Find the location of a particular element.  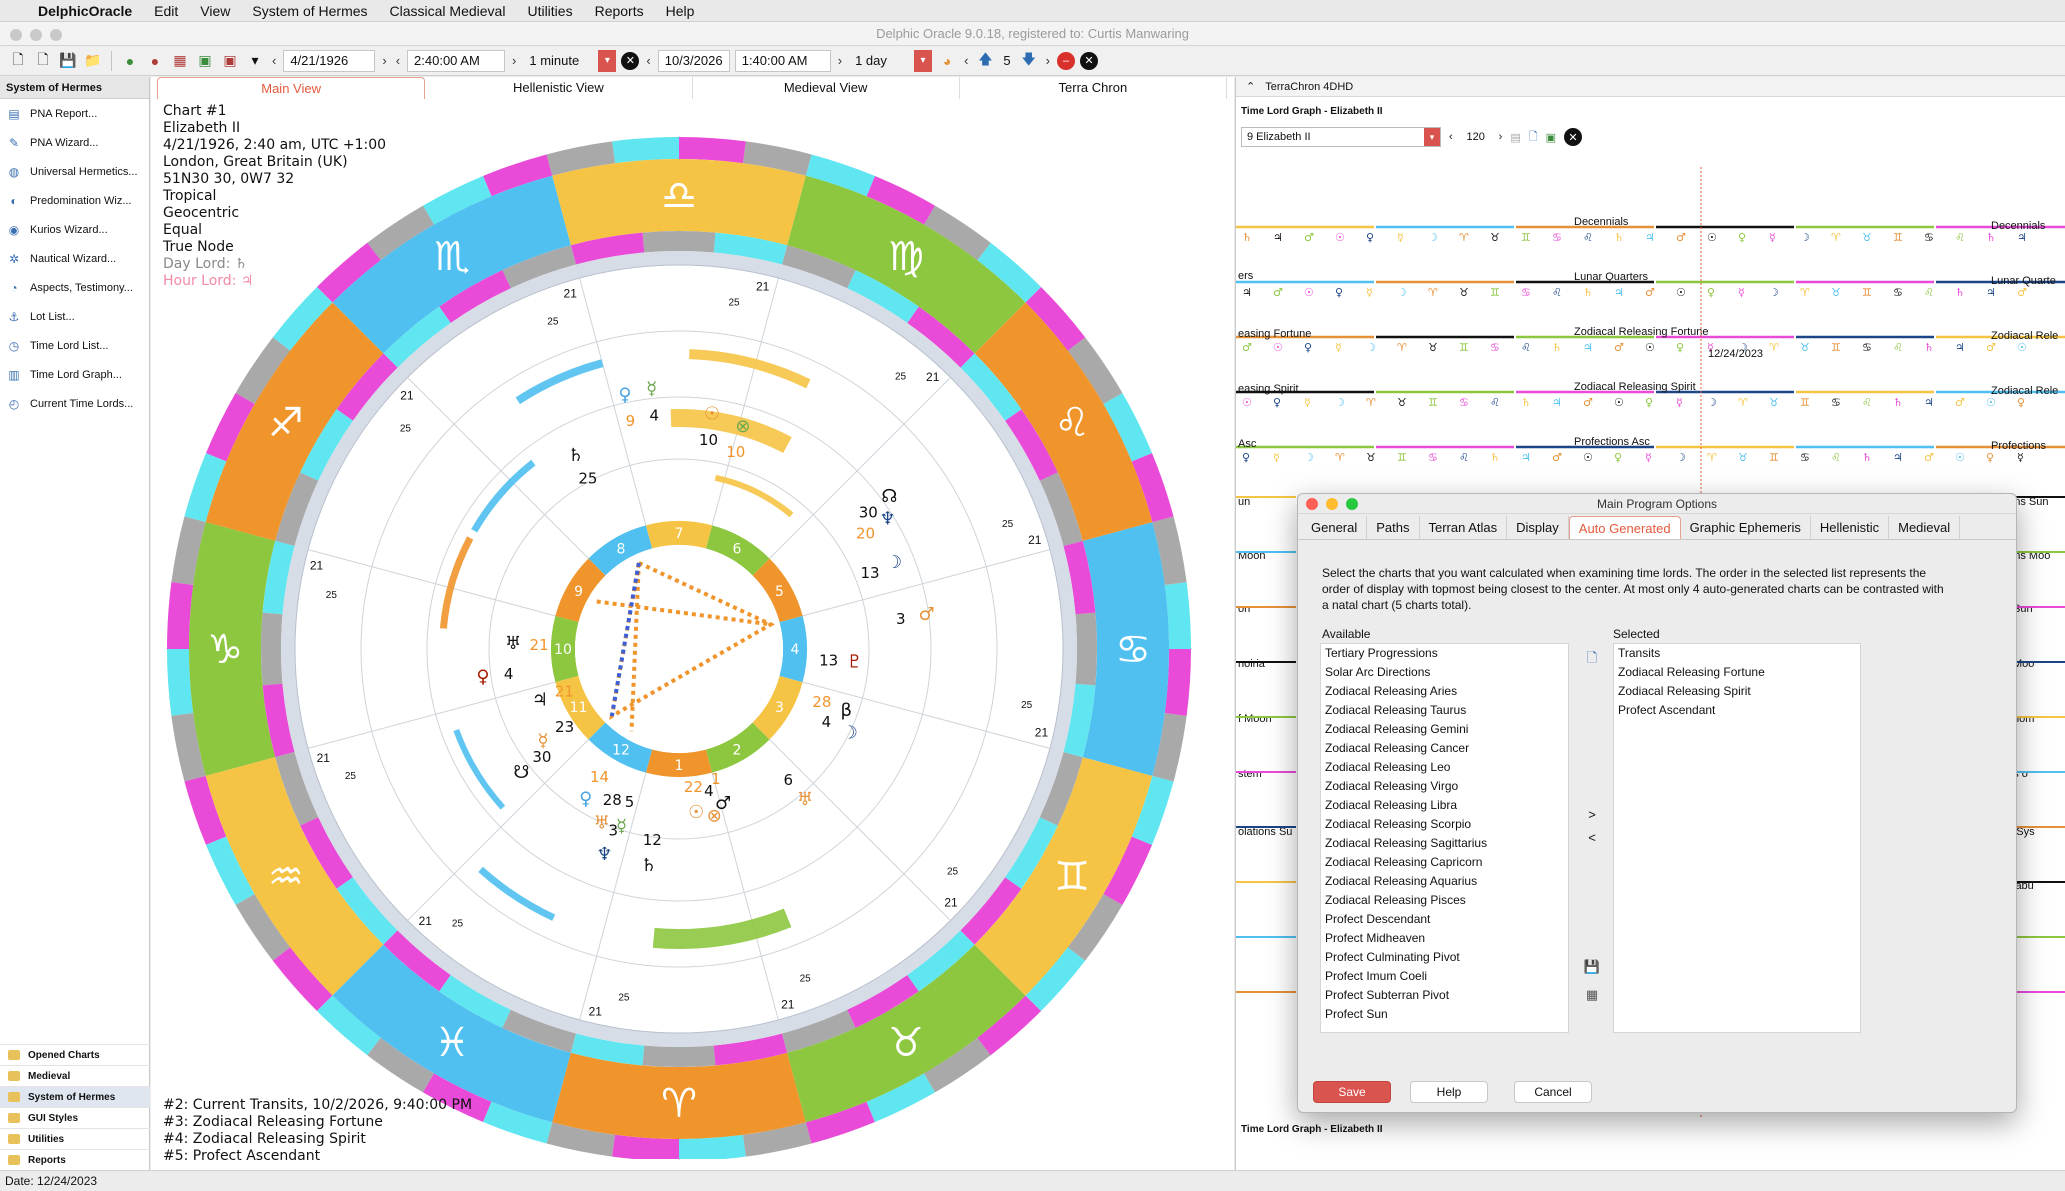

zoom-value: 120 is located at coordinates (1475, 137).